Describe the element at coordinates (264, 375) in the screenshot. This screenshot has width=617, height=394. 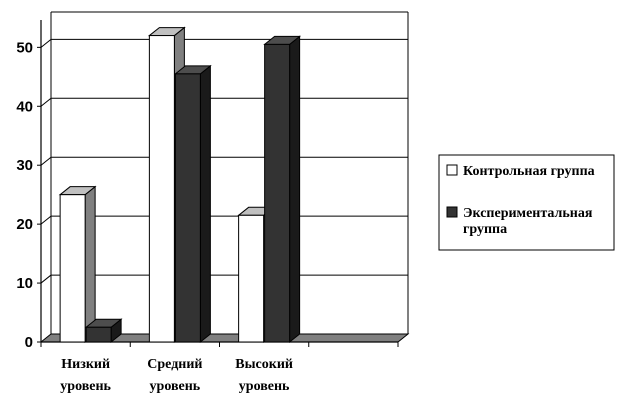
I see `x-category-label: Высокий уровень` at that location.